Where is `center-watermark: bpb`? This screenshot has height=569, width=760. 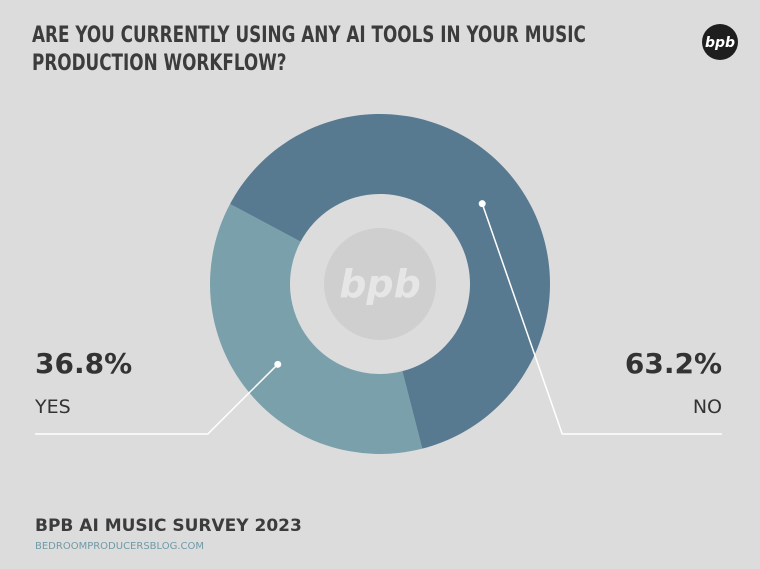 center-watermark: bpb is located at coordinates (380, 284).